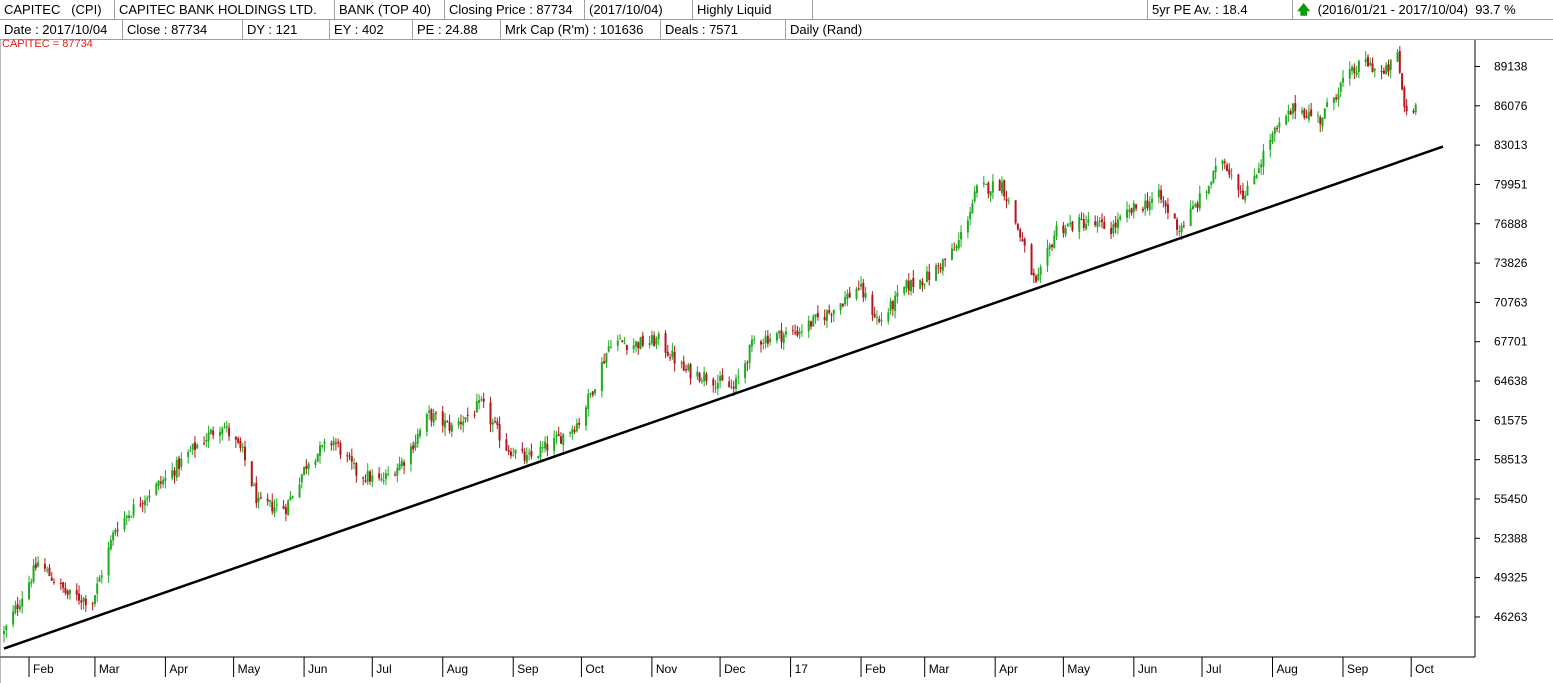 This screenshot has width=1553, height=683. I want to click on y-tick-label: 52388, so click(1511, 538).